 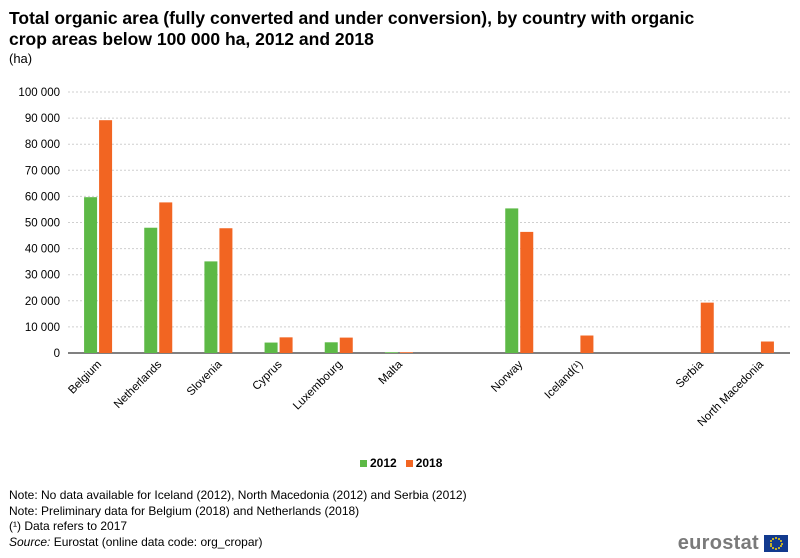 I want to click on x-tick-label: Belgium, so click(x=85, y=378).